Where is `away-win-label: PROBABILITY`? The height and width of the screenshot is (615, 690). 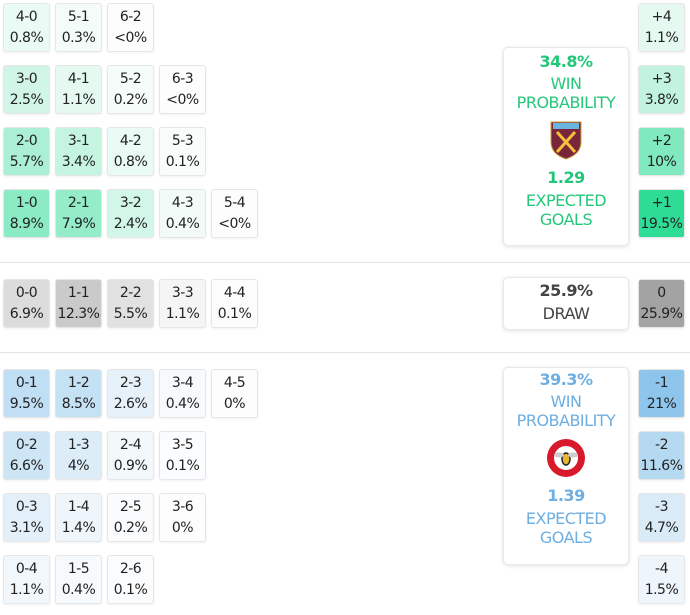
away-win-label: PROBABILITY is located at coordinates (566, 420).